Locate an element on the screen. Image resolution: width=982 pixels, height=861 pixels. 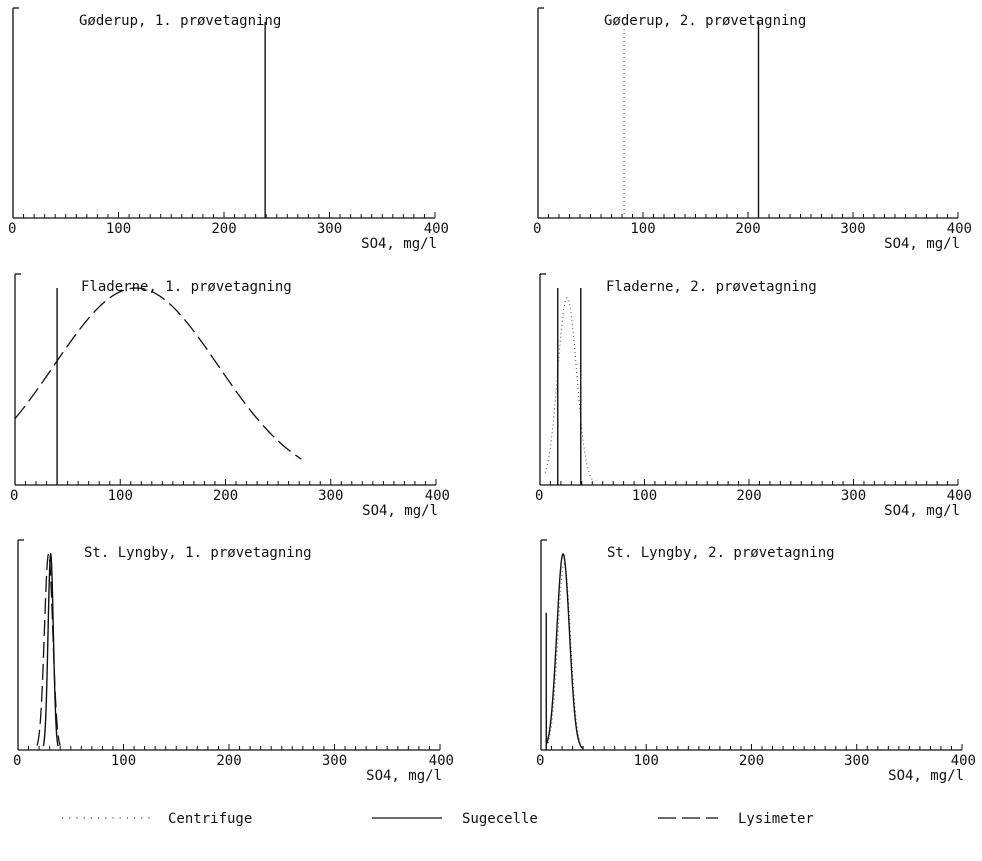
panel-title: St. Lyngby, 2. prøvetagning is located at coordinates (721, 553).